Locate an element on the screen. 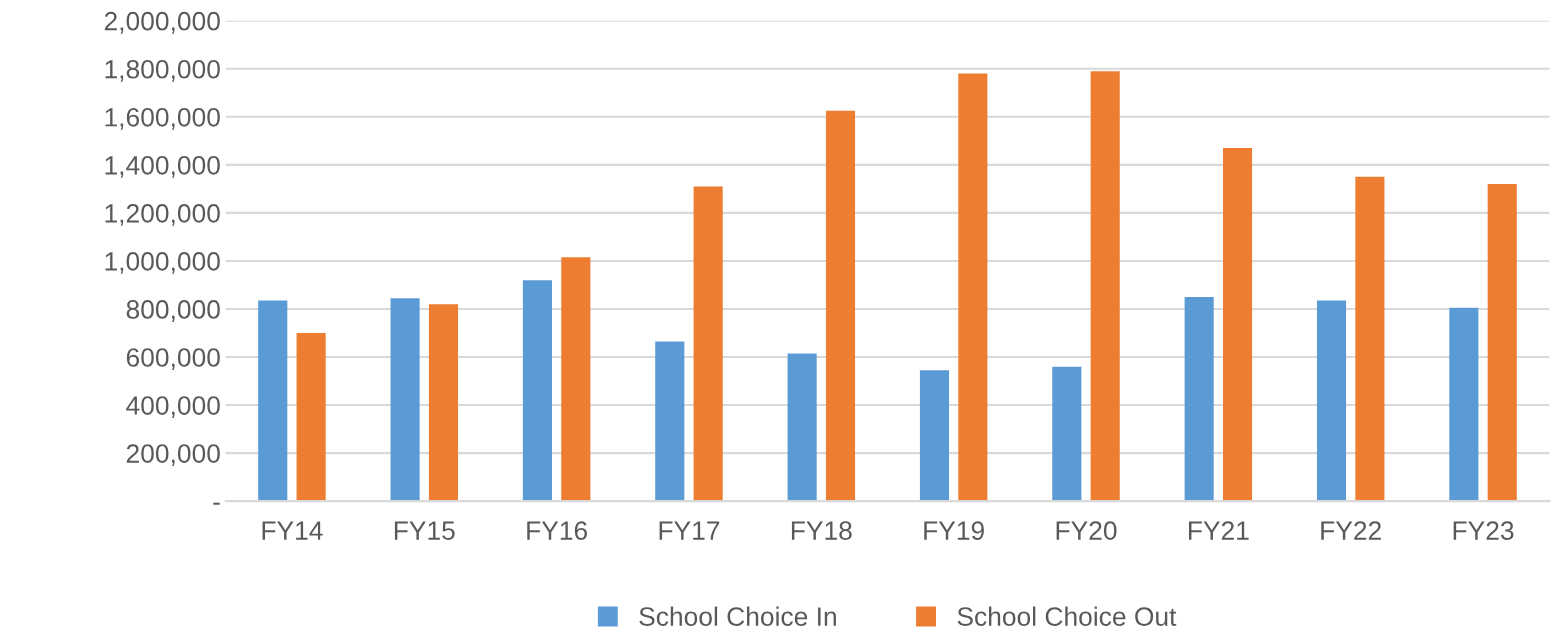 This screenshot has height=628, width=1557. x-tick-label: FY21 is located at coordinates (1218, 530).